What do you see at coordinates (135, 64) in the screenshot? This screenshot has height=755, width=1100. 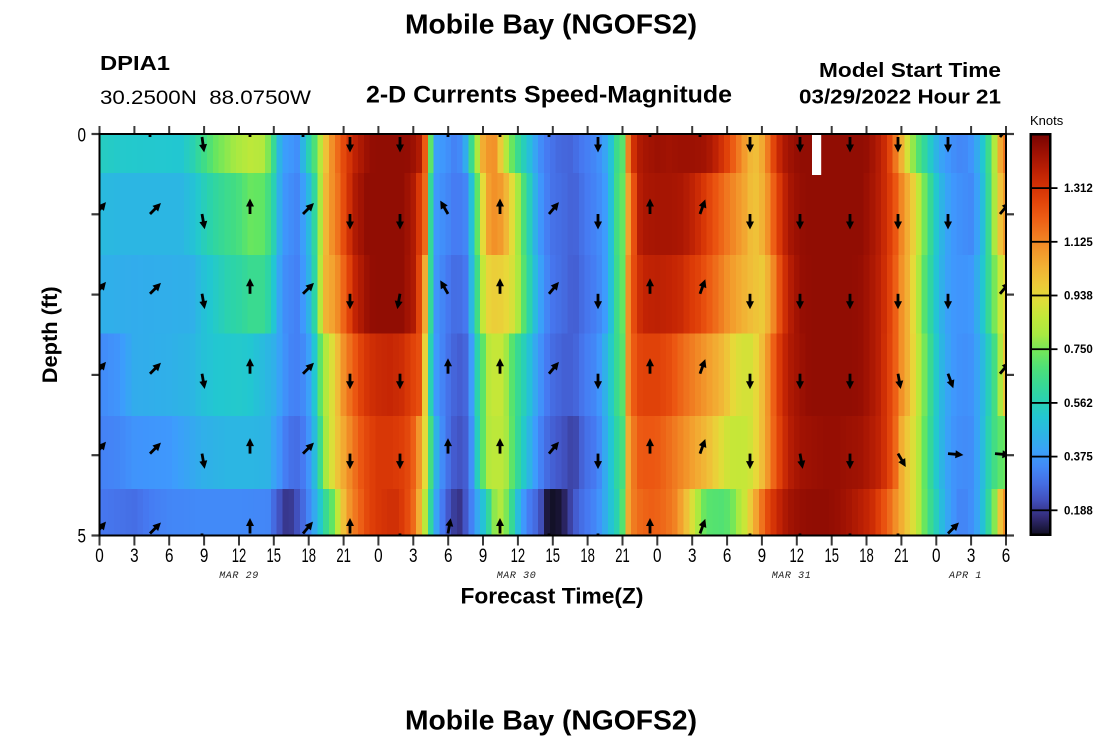 I see `svg-text: DPIA1` at bounding box center [135, 64].